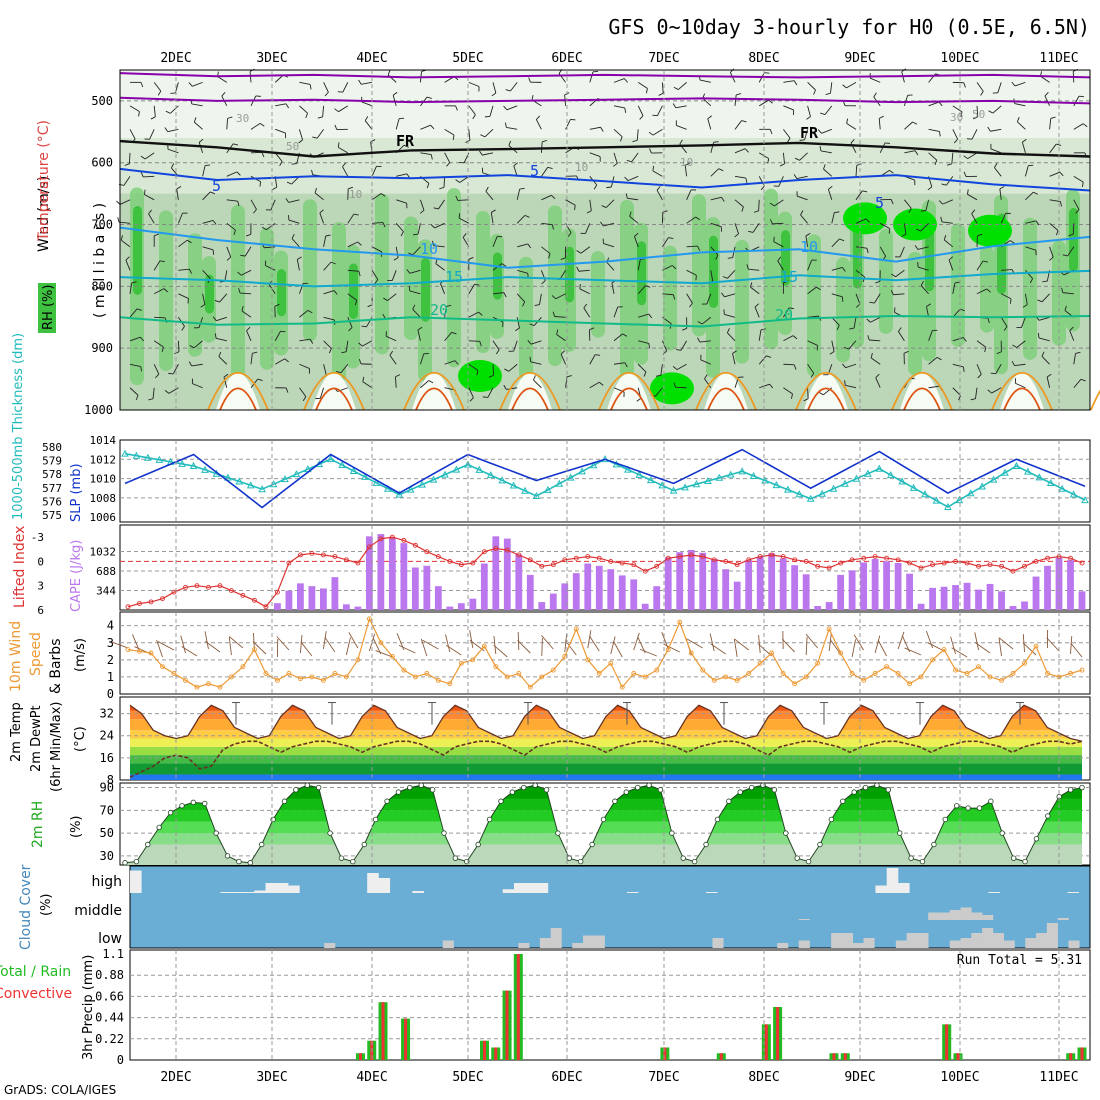  What do you see at coordinates (641, 273) in the screenshot?
I see `rh-shade-cell` at bounding box center [641, 273].